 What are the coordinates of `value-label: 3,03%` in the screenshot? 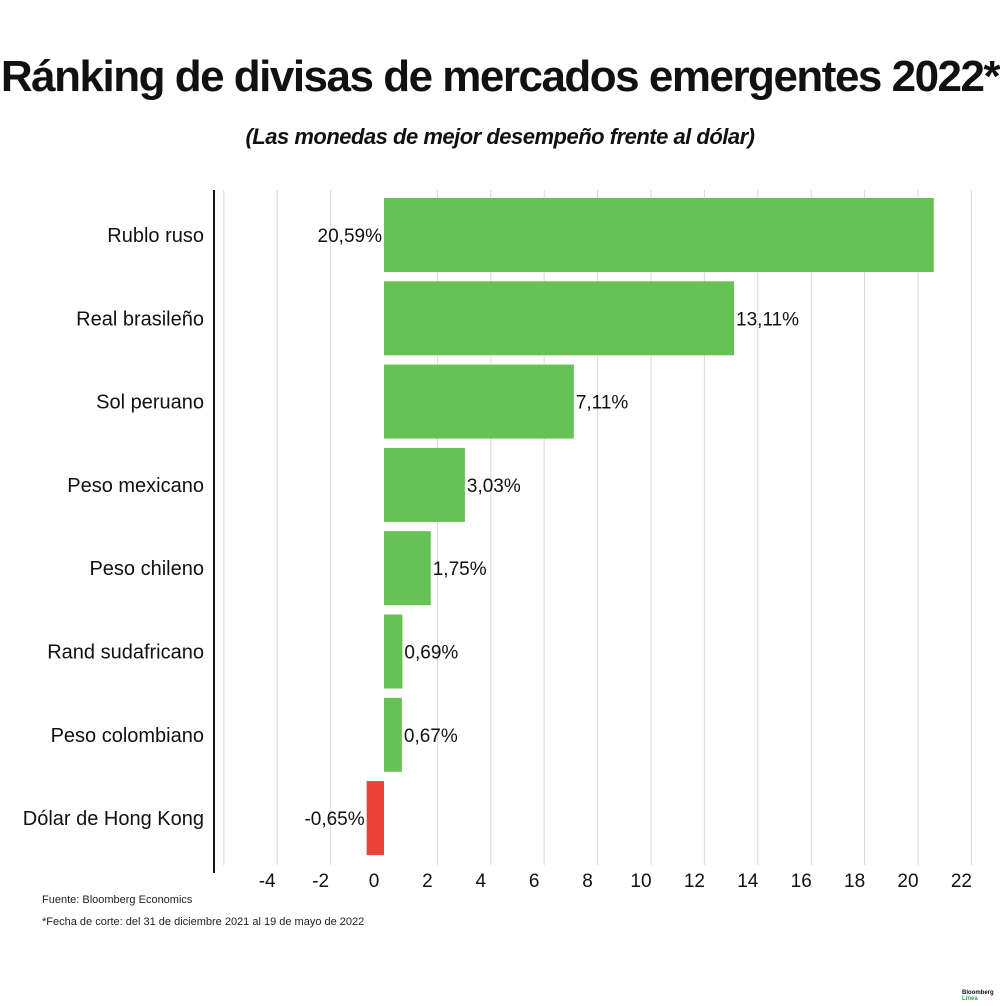 It's located at (494, 486).